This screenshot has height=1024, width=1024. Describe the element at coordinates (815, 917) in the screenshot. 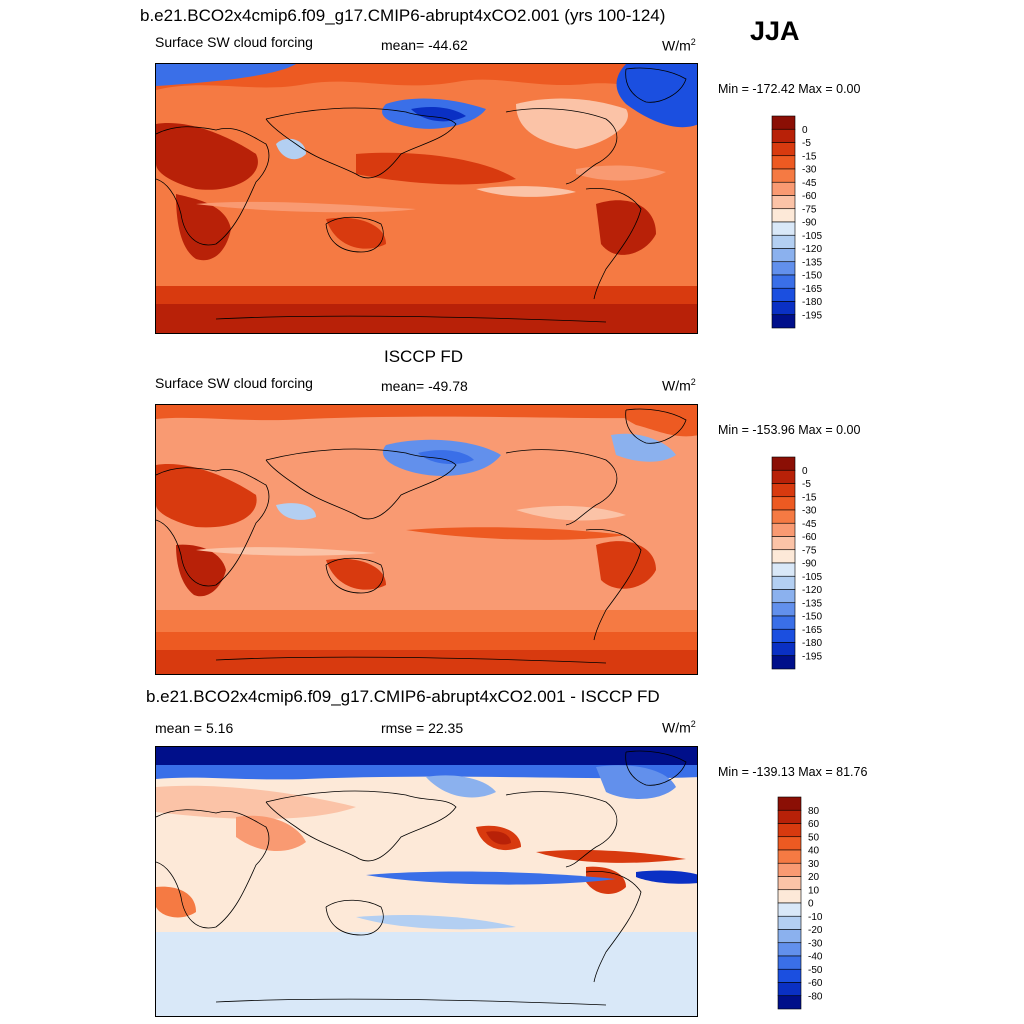

I see `colorbar-label: -10` at that location.